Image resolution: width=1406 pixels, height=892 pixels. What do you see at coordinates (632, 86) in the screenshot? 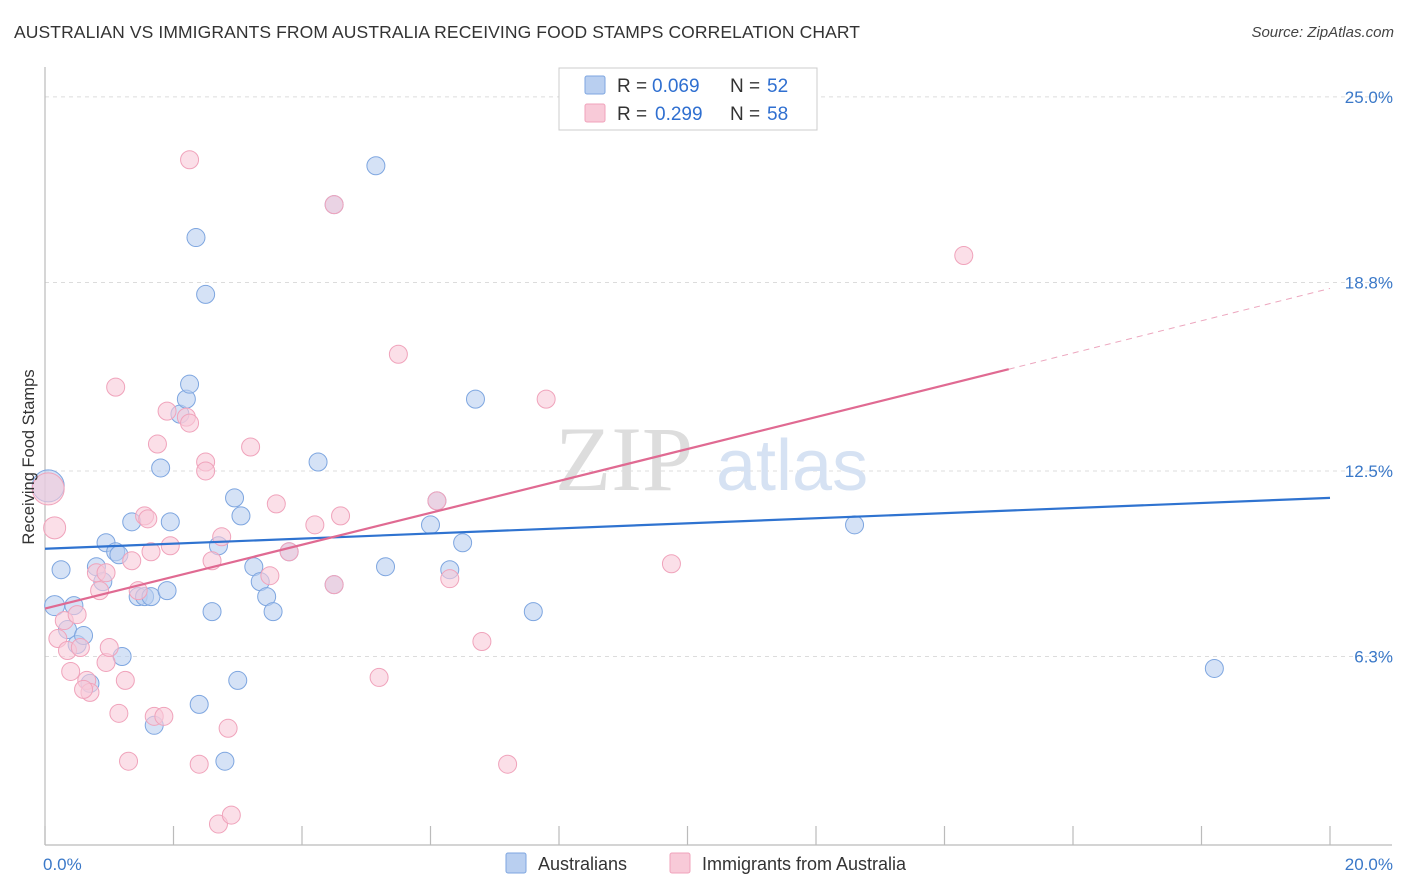
I see `legend-r-label-1: R =` at bounding box center [632, 86].